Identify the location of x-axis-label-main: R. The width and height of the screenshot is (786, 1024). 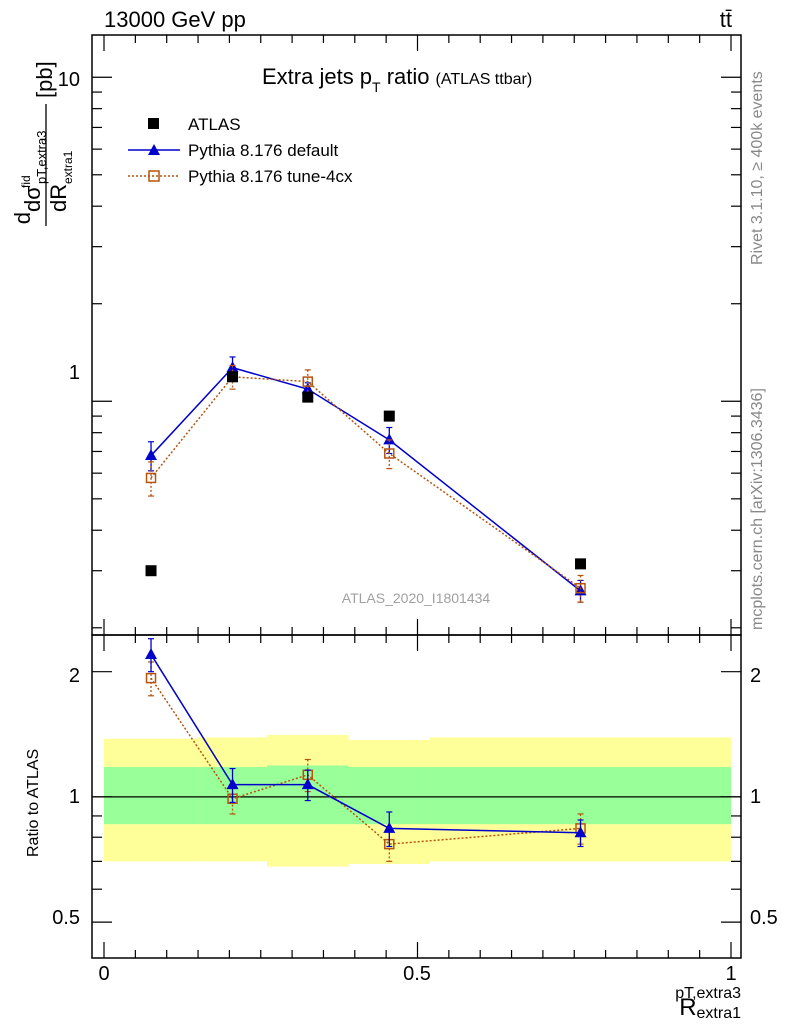
(687, 1007).